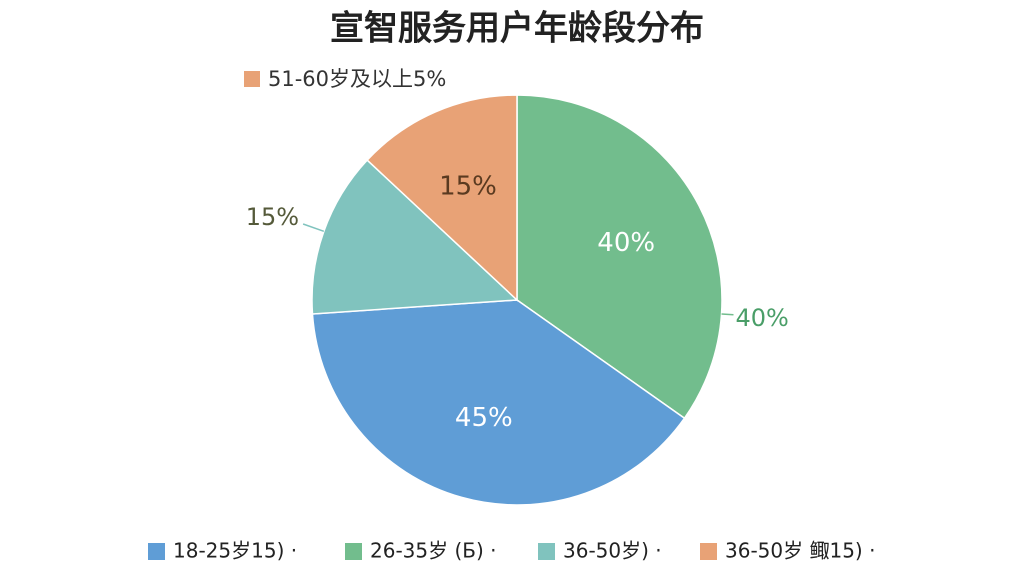 The width and height of the screenshot is (1024, 576). What do you see at coordinates (517, 29) in the screenshot?
I see `chart-title: 宣智服务用户年龄段分布` at bounding box center [517, 29].